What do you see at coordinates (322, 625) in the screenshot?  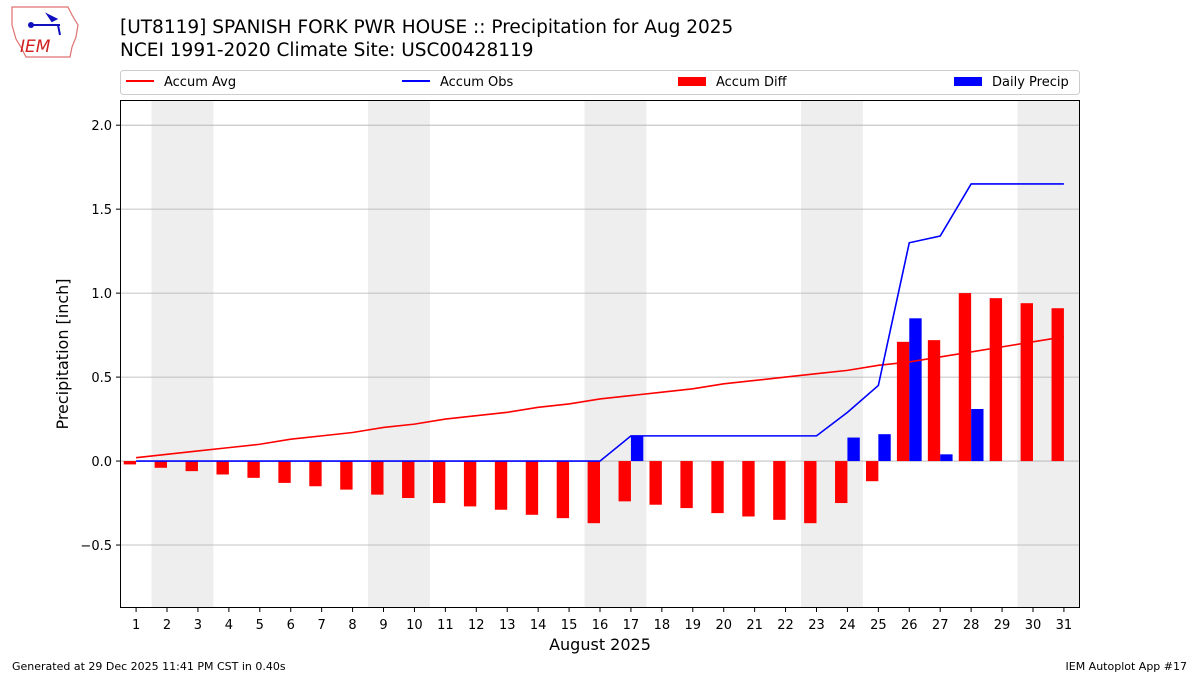 I see `x-tick-label: 7` at bounding box center [322, 625].